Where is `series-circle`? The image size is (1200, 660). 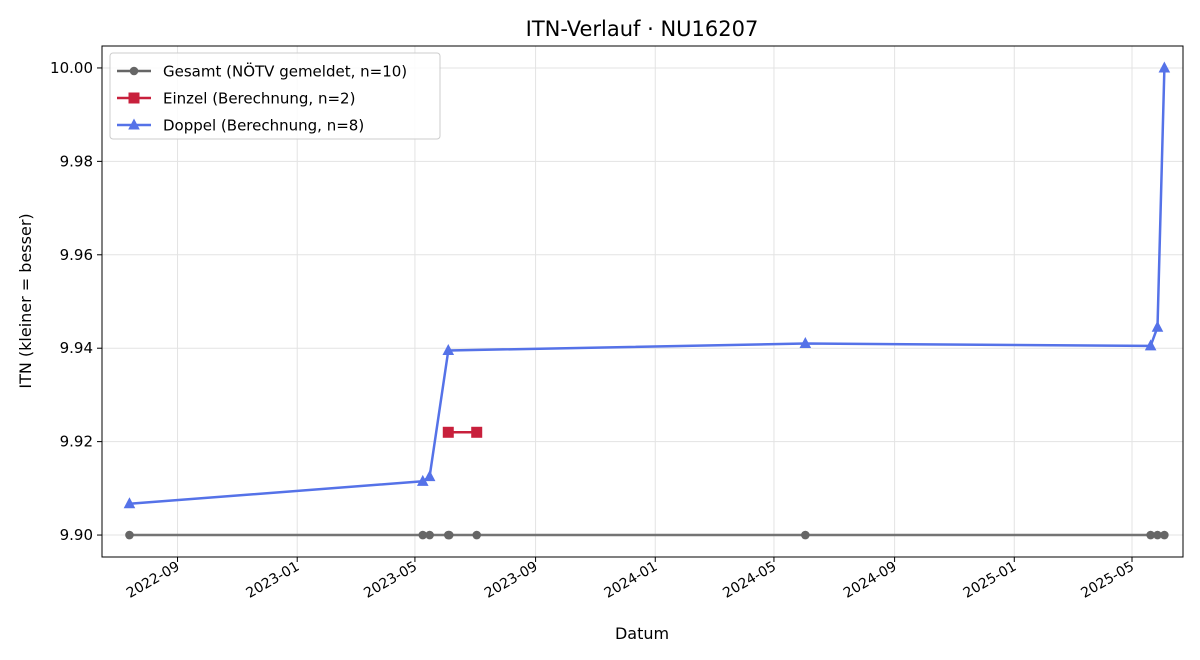
series-circle is located at coordinates (647, 535).